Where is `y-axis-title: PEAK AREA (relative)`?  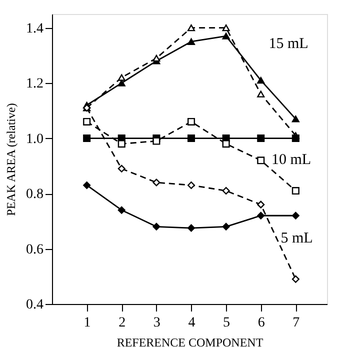
y-axis-title: PEAK AREA (relative) is located at coordinates (11, 159).